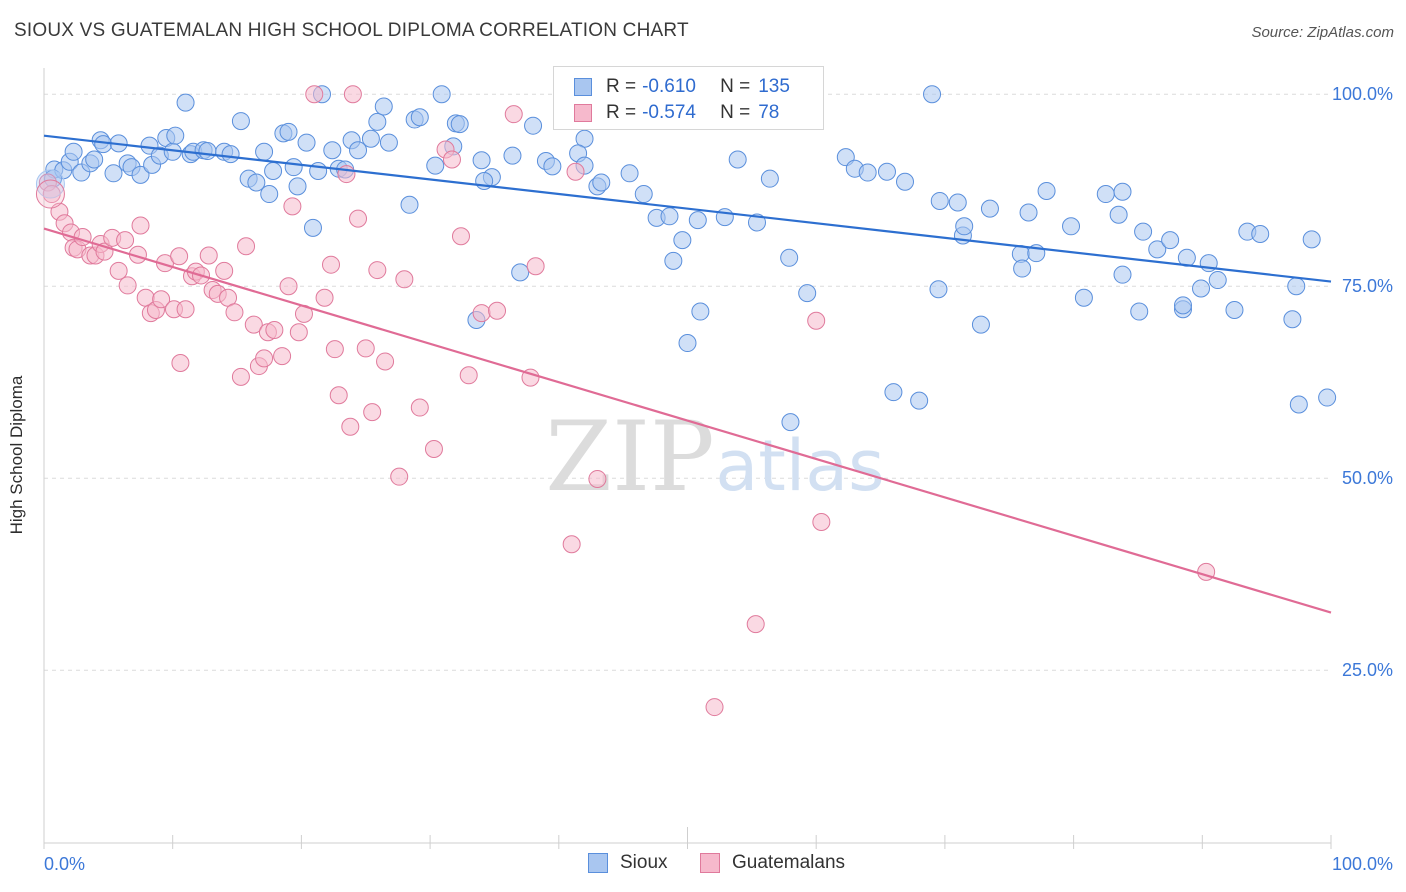 The height and width of the screenshot is (892, 1406). I want to click on bottom-legend-swatch-guatemalans, so click(710, 863).